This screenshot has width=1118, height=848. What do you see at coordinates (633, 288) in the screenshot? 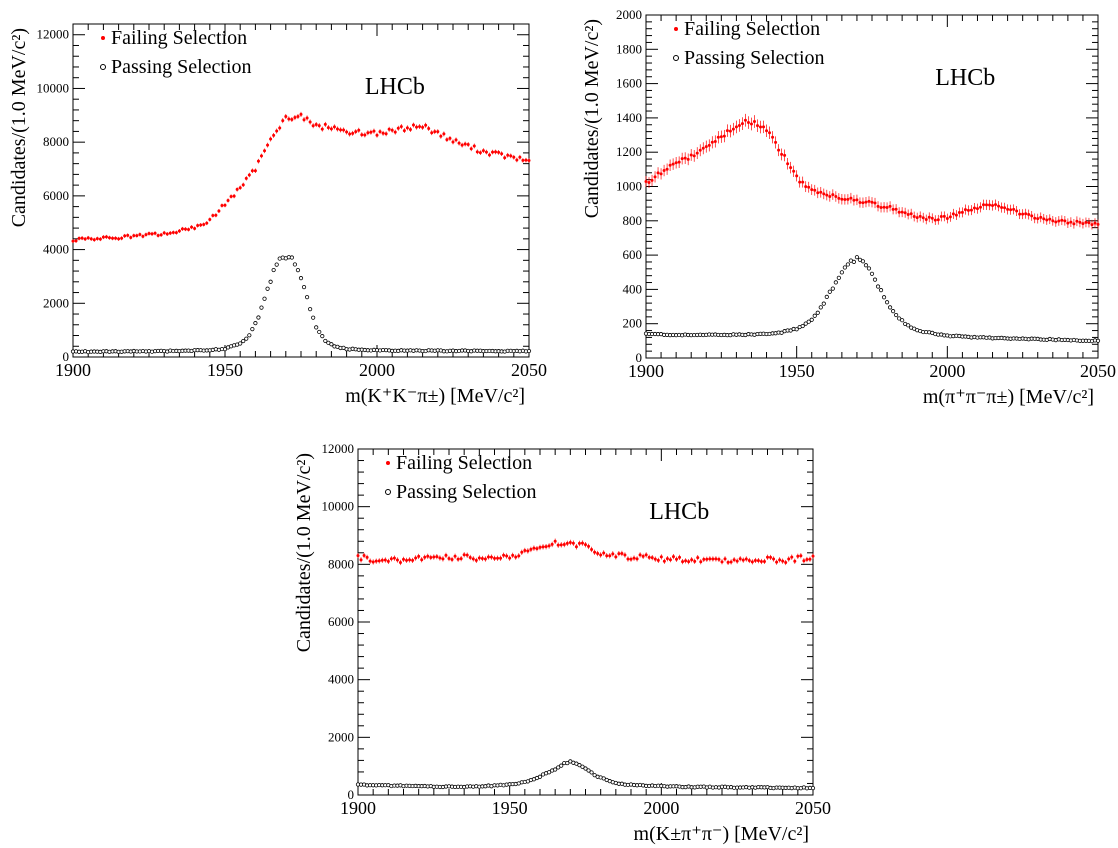
I see `y-tick-label: 400` at bounding box center [633, 288].